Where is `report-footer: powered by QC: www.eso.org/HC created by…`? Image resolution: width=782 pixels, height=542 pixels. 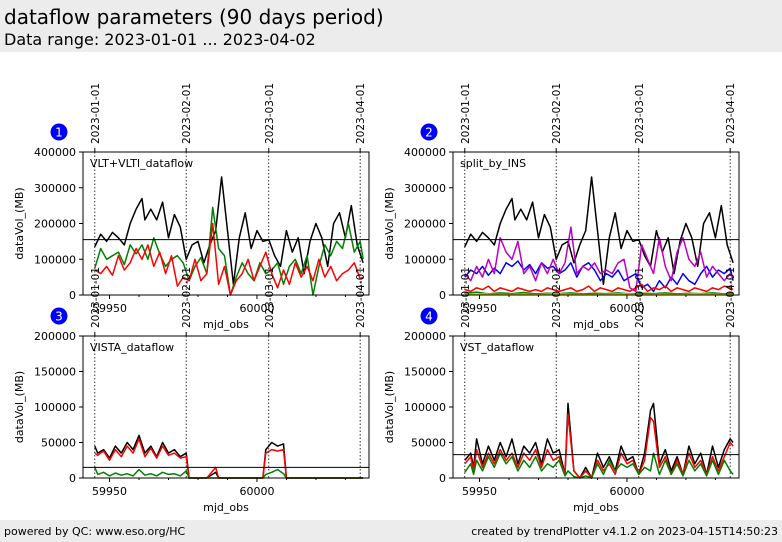 report-footer: powered by QC: www.eso.org/HC created by… is located at coordinates (391, 531).